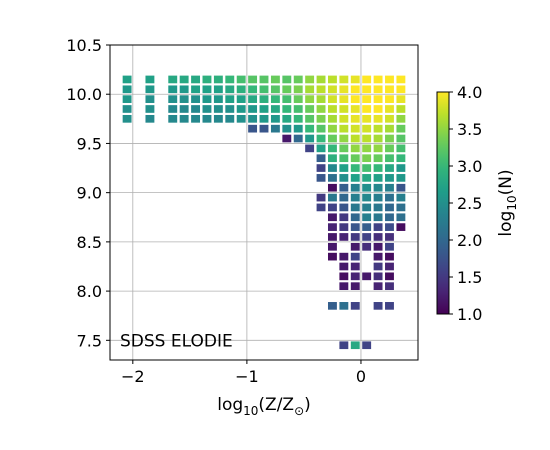 Image resolution: width=550 pixels, height=450 pixels. What do you see at coordinates (89, 143) in the screenshot?
I see `y-tick-label: 9.5` at bounding box center [89, 143].